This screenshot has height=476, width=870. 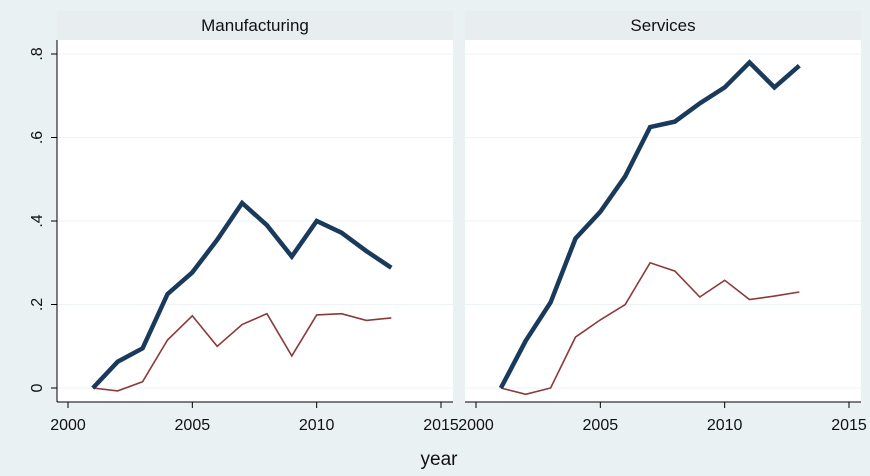 I want to click on y-tick-layer: 0 .2 .4 .6 .8, so click(x=43, y=221).